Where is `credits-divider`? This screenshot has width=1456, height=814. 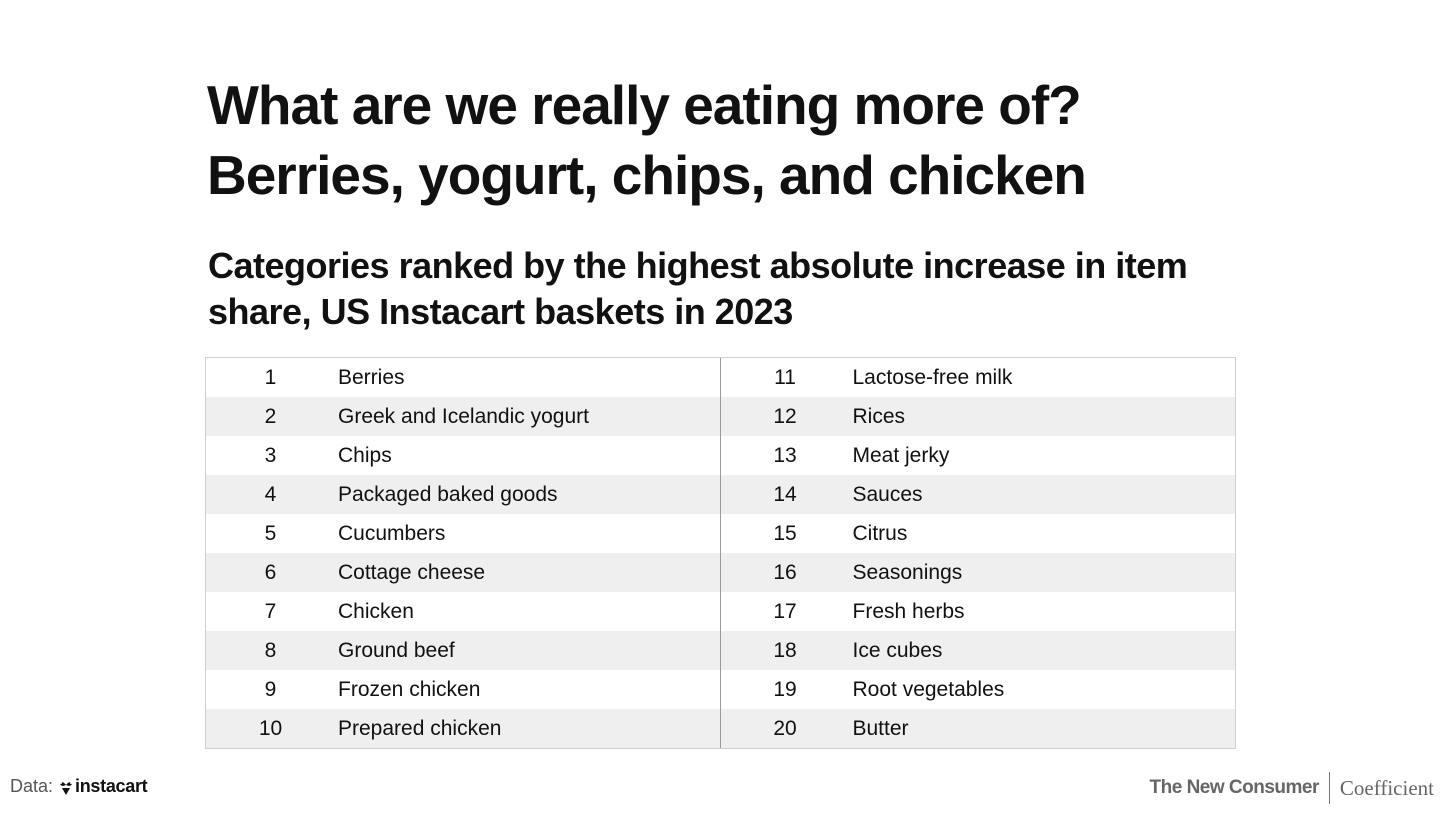 credits-divider is located at coordinates (1329, 788).